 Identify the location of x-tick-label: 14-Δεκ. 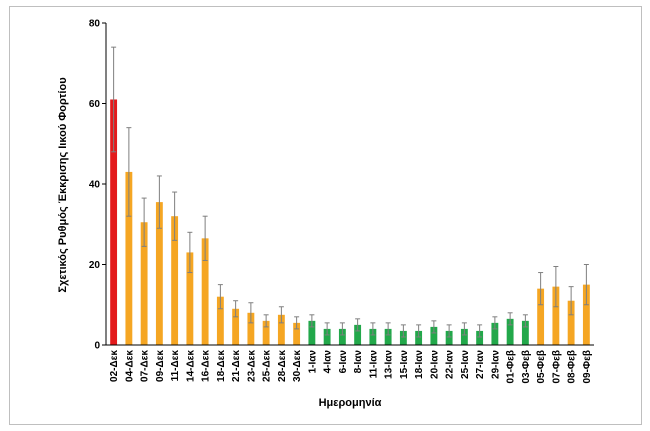
(190, 366).